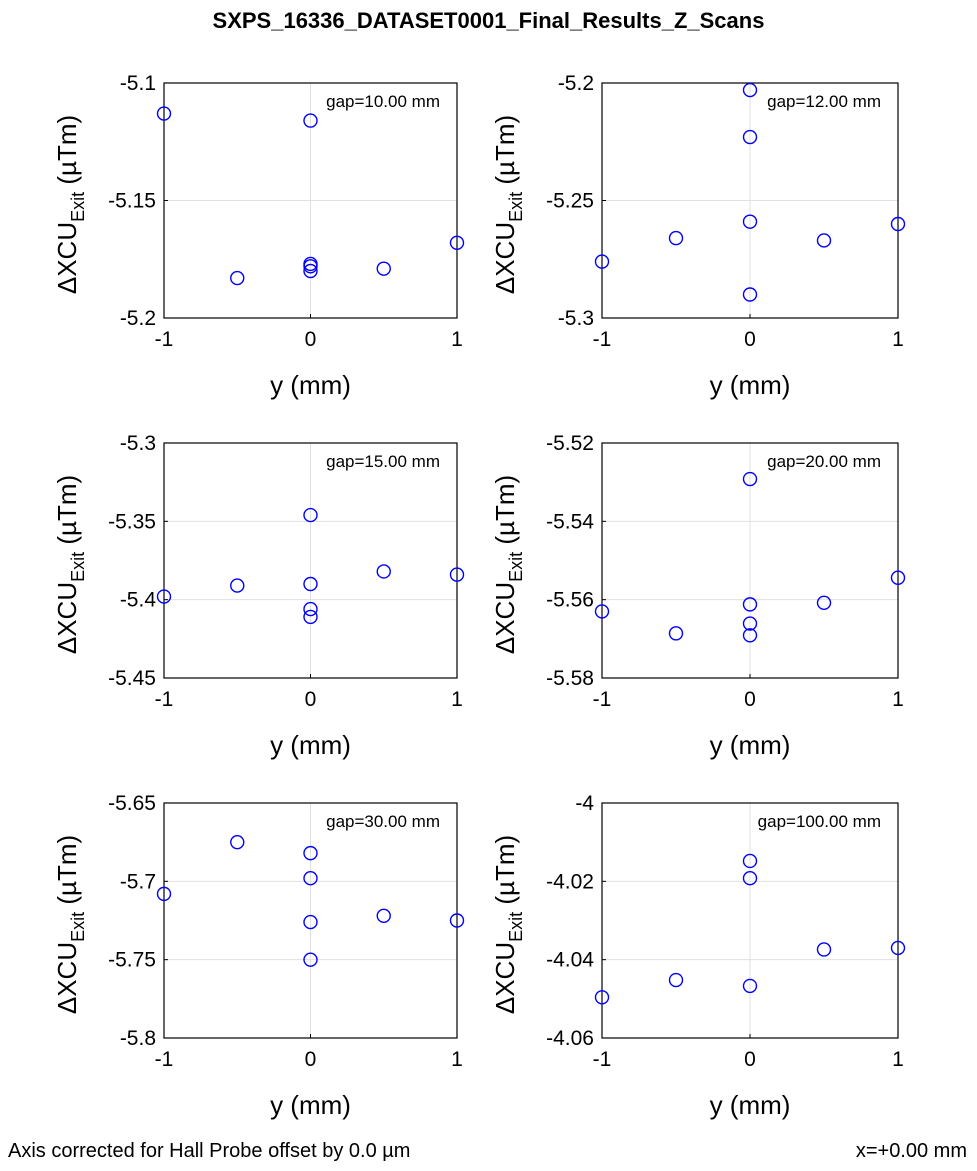 This screenshot has height=1171, width=977. Describe the element at coordinates (824, 461) in the screenshot. I see `gap-annotation: gap=20.00 mm` at that location.